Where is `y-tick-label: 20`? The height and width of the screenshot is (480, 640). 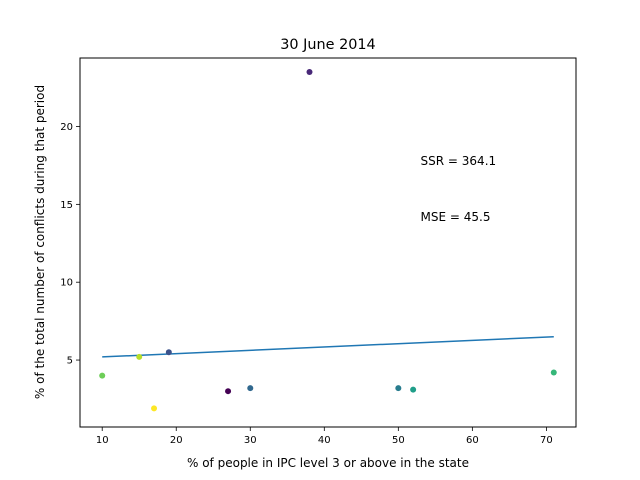 y-tick-label: 20 is located at coordinates (66, 127).